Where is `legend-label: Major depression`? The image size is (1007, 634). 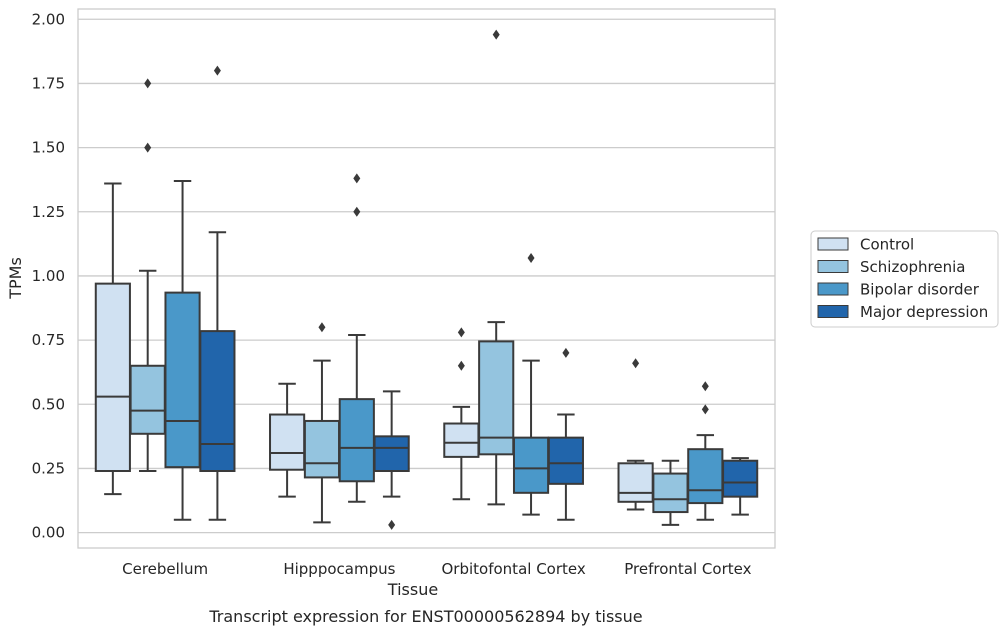 legend-label: Major depression is located at coordinates (924, 312).